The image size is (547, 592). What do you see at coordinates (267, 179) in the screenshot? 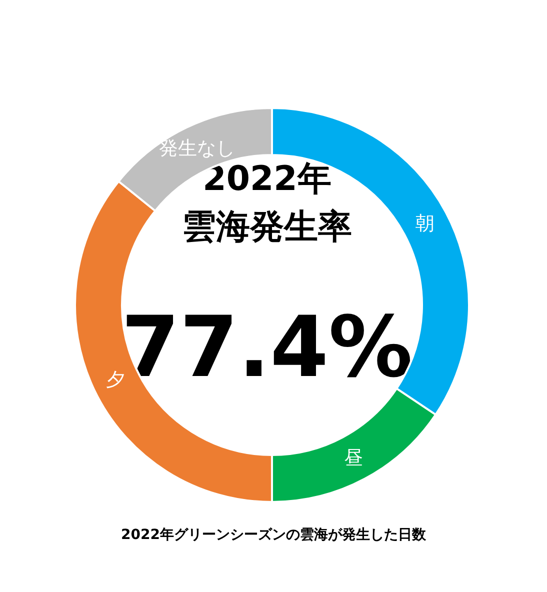
I see `text: 2022年` at bounding box center [267, 179].